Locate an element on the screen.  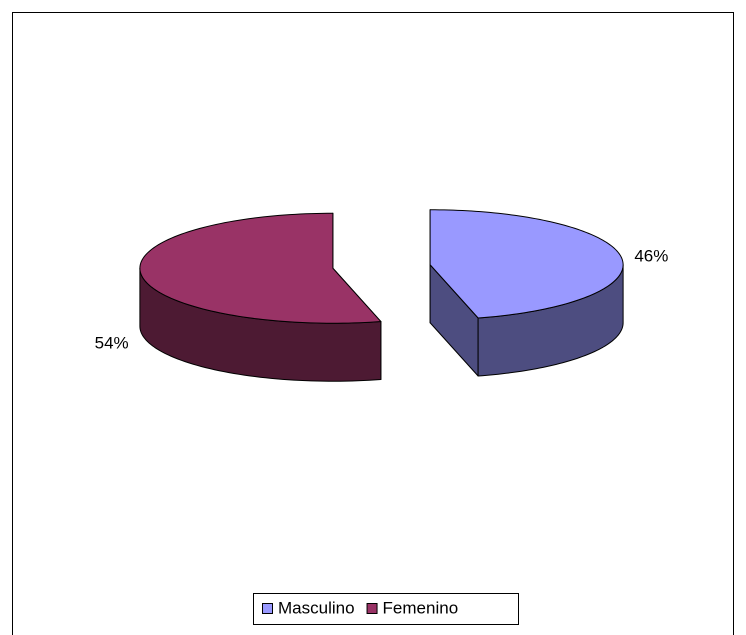
legend-box is located at coordinates (386, 609).